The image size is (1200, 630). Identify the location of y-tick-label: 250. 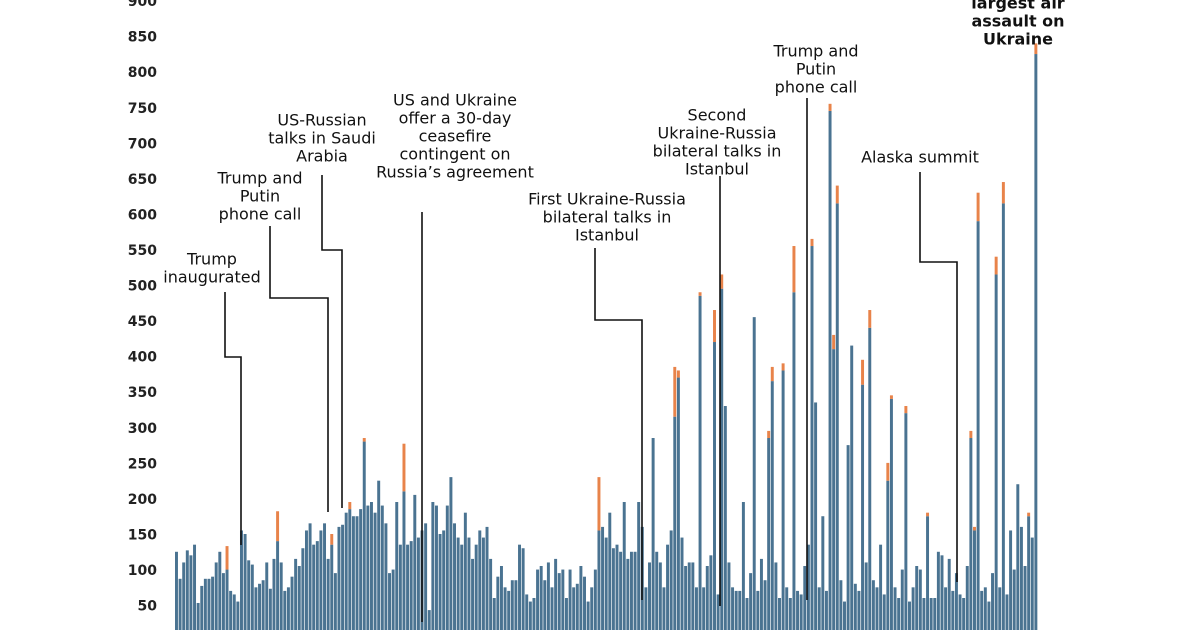
(142, 464).